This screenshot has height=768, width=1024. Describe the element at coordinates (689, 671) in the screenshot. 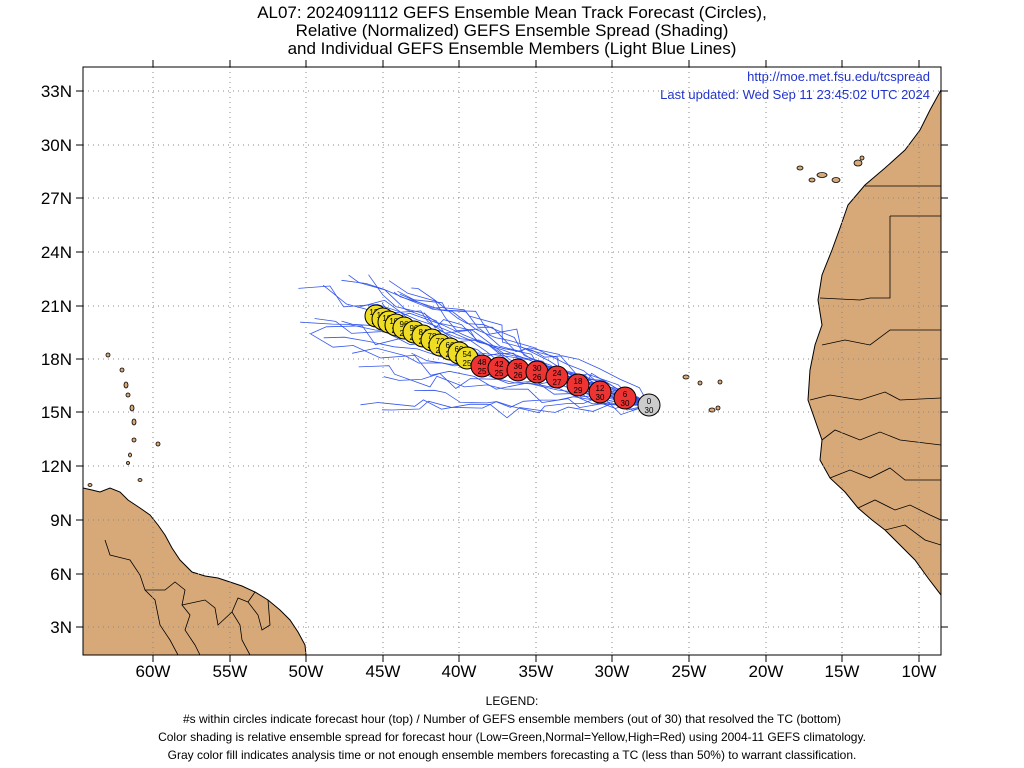

I see `lon-tick-label: 25W` at that location.